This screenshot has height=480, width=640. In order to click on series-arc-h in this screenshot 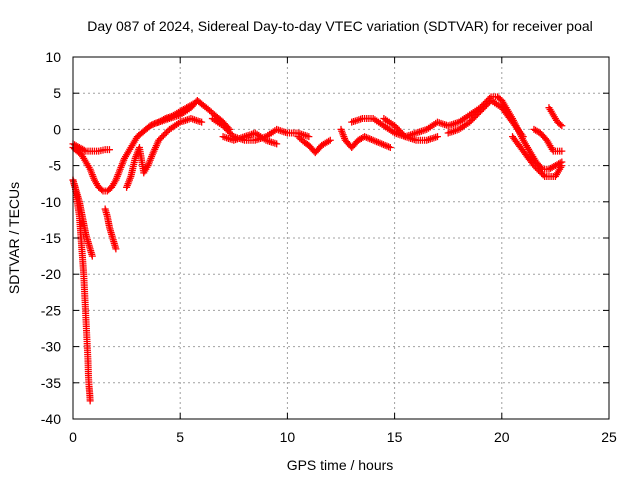, I will do `click(250, 138)`.